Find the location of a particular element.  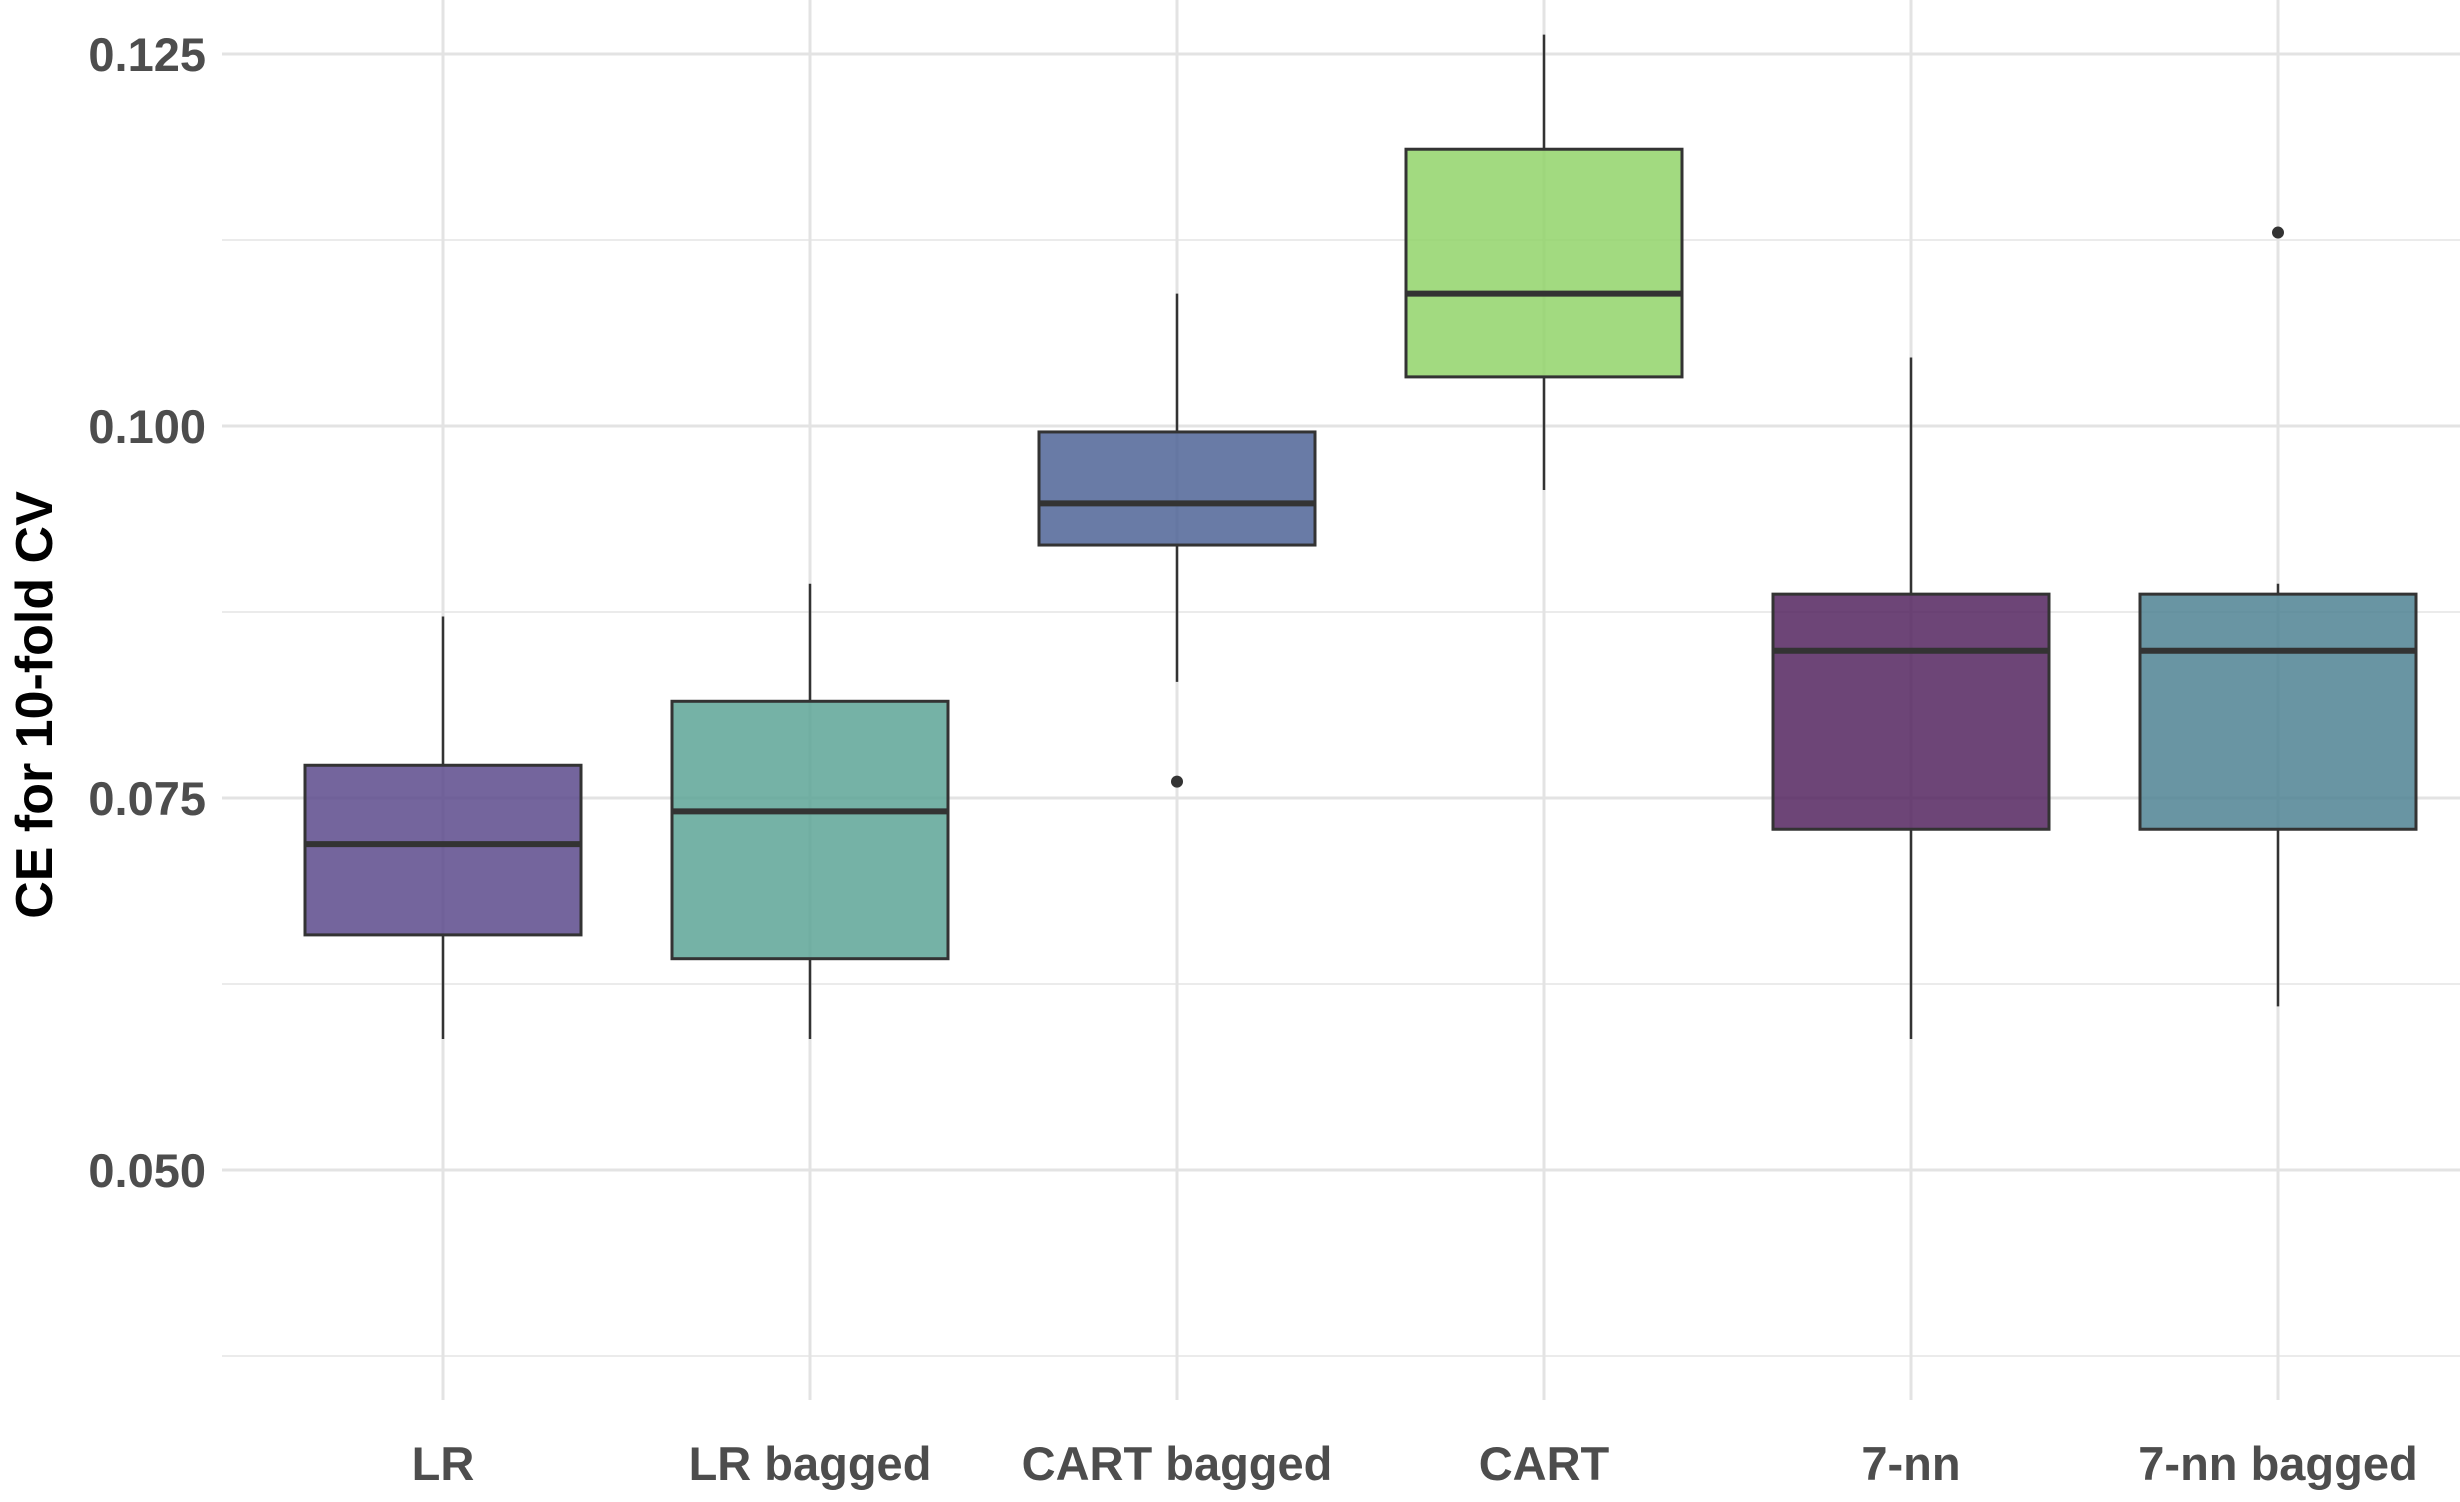

x-tick-label: LR bagged is located at coordinates (810, 1463).